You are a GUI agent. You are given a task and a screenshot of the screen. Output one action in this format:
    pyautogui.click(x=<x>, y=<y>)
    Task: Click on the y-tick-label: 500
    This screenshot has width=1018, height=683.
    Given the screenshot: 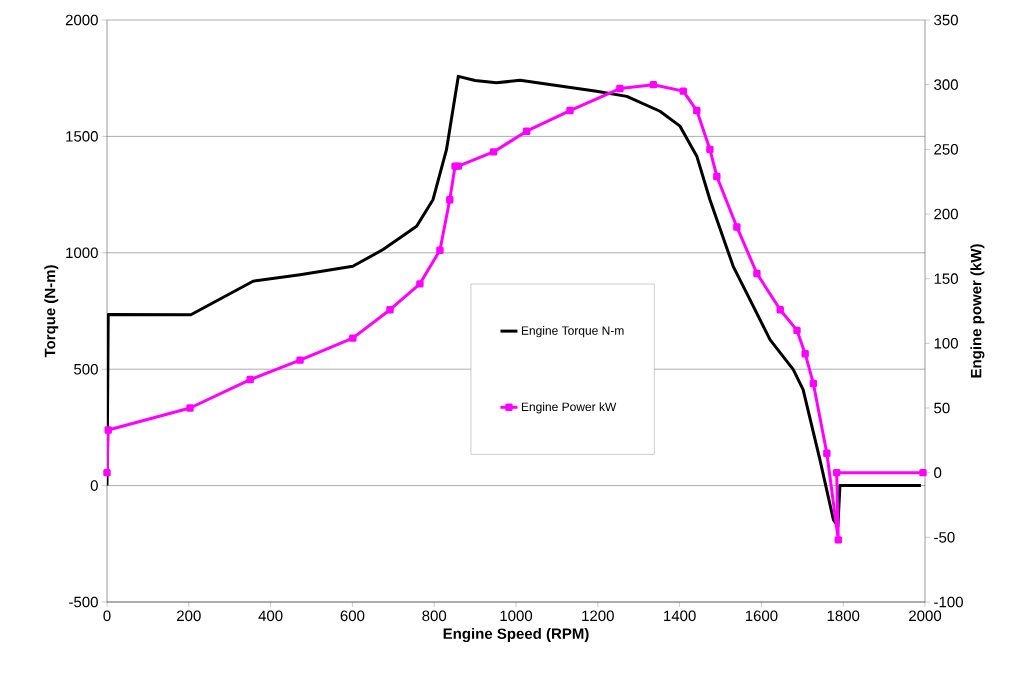 What is the action you would take?
    pyautogui.click(x=86, y=369)
    